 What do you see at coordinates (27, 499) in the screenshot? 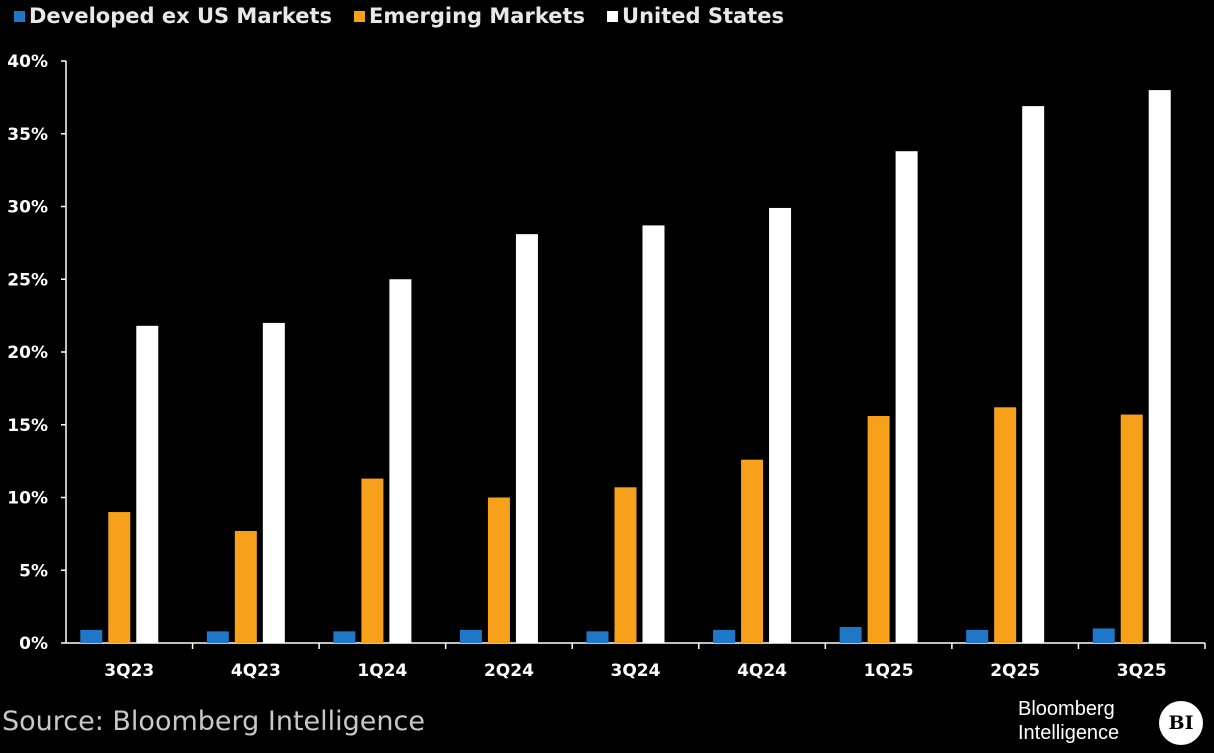
I see `y-tick-label: 10%` at bounding box center [27, 499].